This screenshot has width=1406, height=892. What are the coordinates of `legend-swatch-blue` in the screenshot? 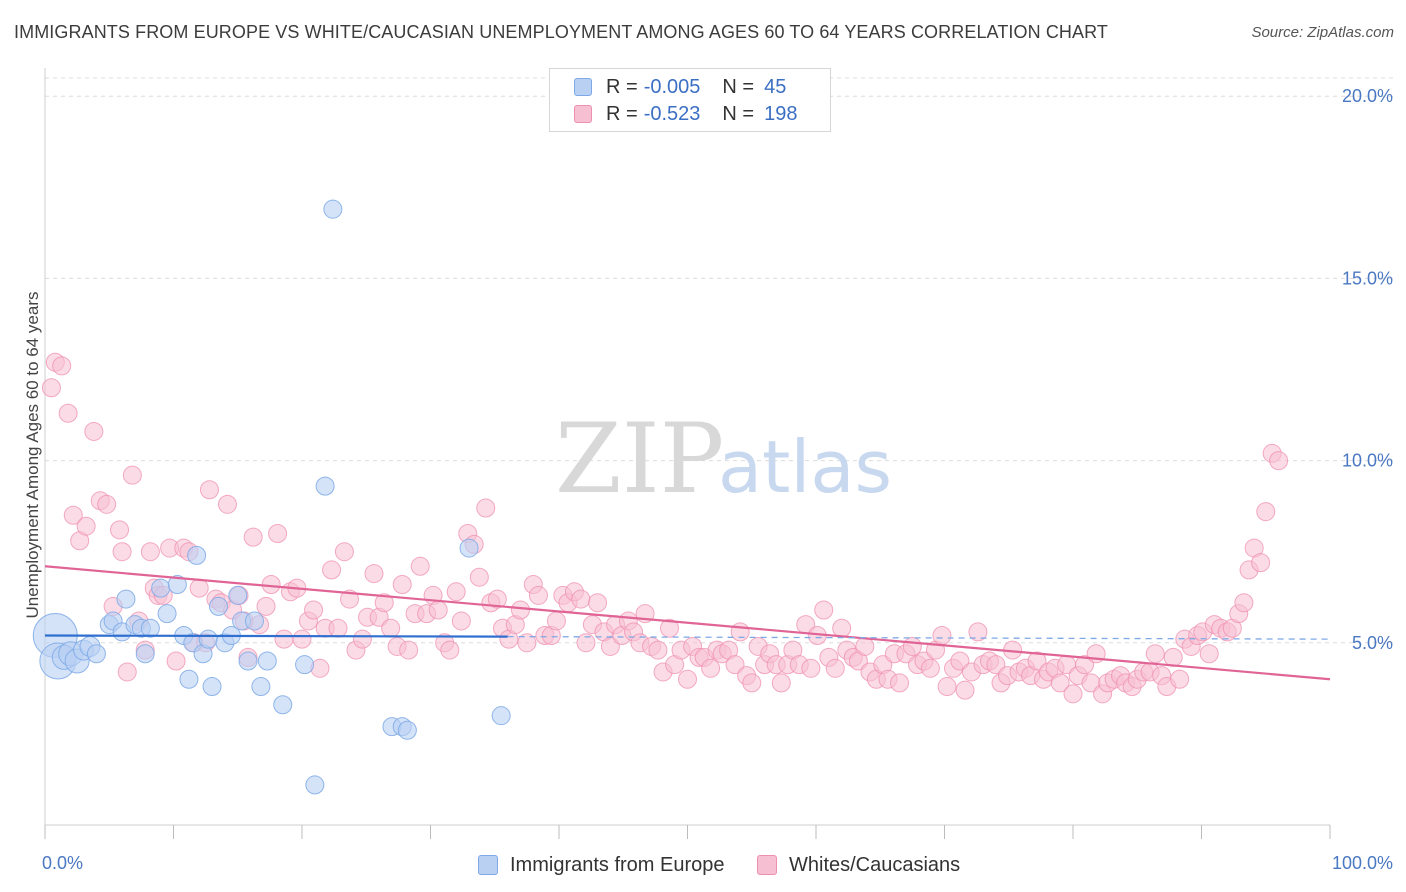 It's located at (583, 87).